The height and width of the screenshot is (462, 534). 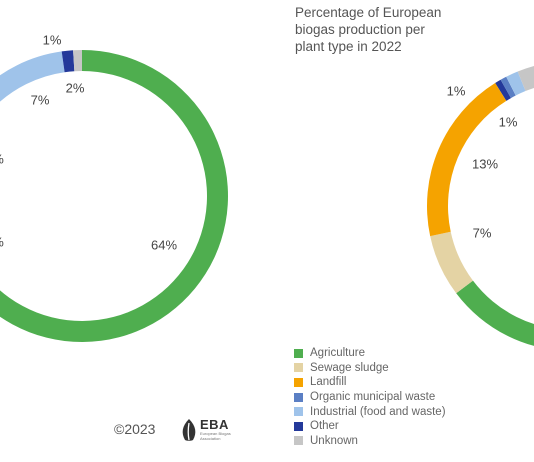 What do you see at coordinates (337, 353) in the screenshot?
I see `legend-label-agriculture: Agriculture` at bounding box center [337, 353].